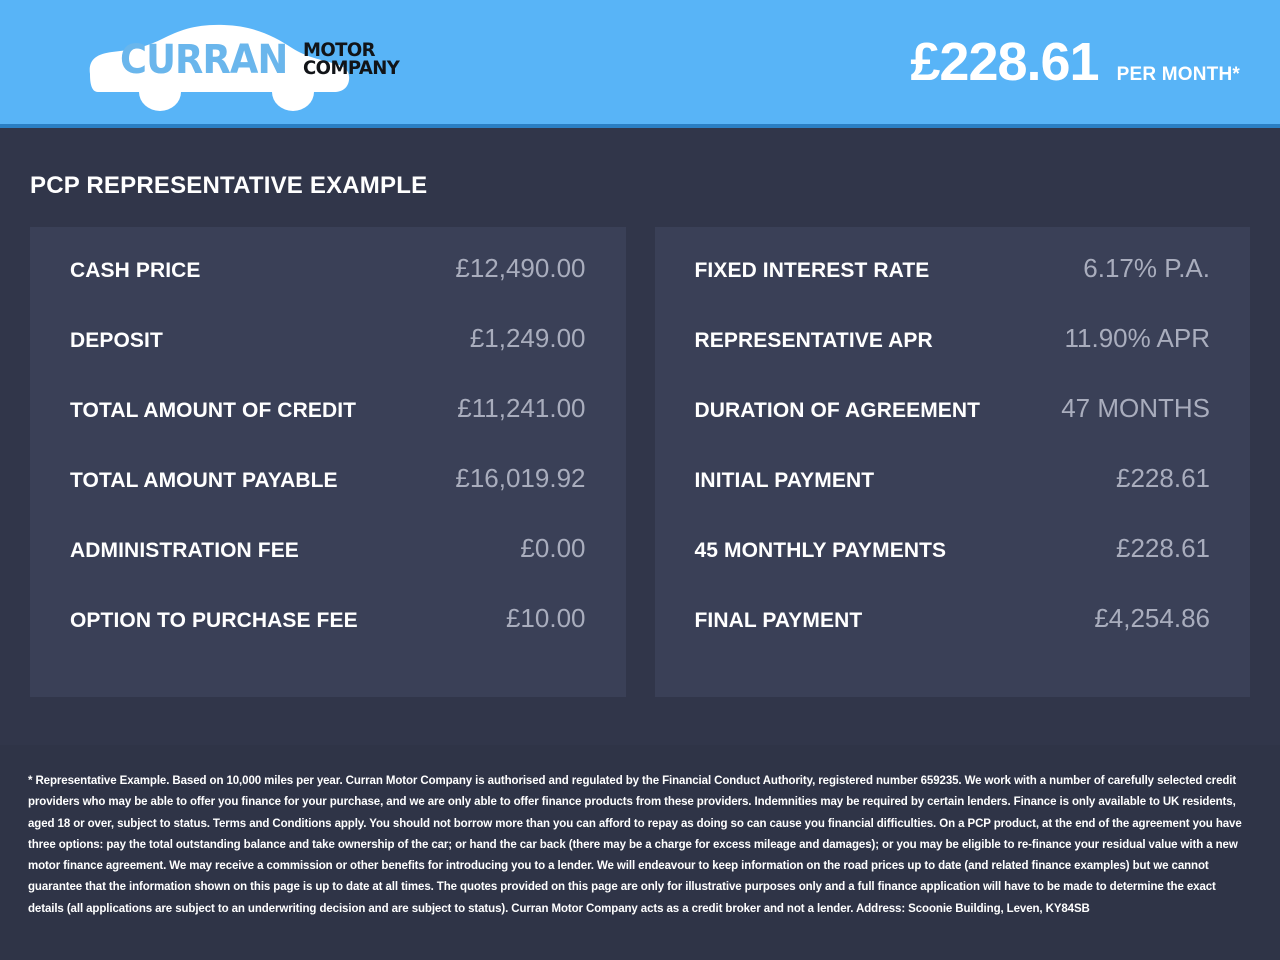 The image size is (1280, 960). Describe the element at coordinates (553, 548) in the screenshot. I see `row-value: £0.00` at that location.